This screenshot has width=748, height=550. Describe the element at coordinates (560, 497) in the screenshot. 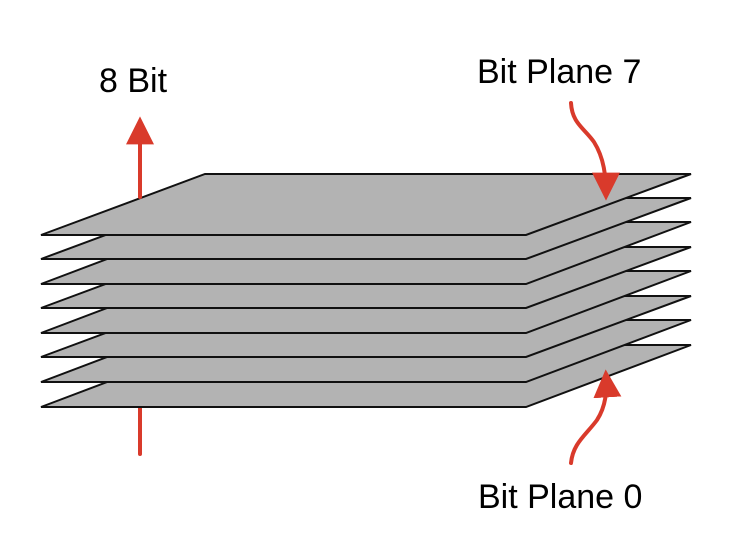

I see `bottom-plane-label: Bit Plane 0` at that location.